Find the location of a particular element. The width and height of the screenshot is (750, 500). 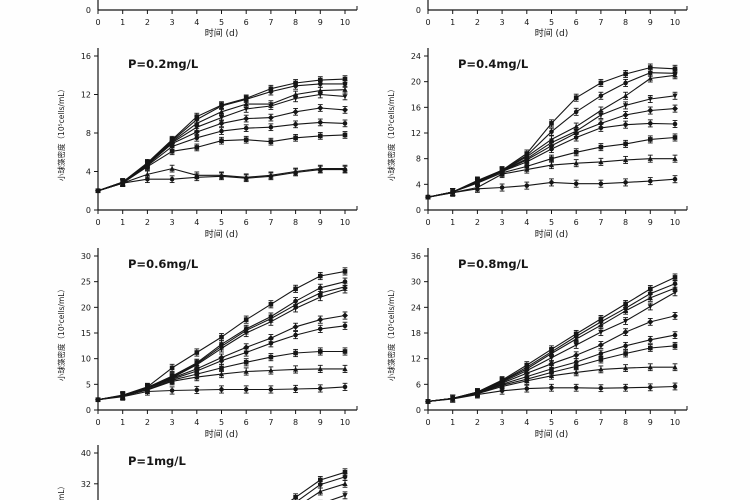

svg-text: 20 is located at coordinates (416, 82).